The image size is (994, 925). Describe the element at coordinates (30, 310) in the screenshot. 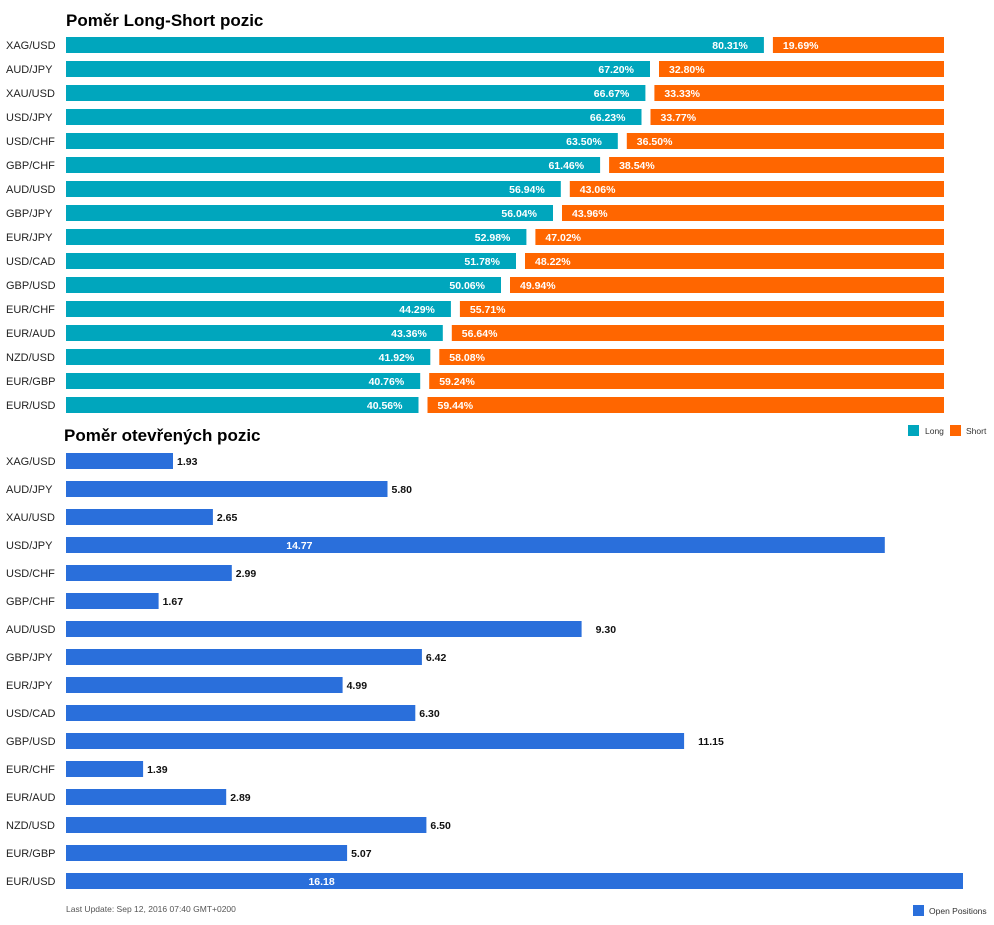

I see `category-label-eur-chf: EUR/CHF` at that location.